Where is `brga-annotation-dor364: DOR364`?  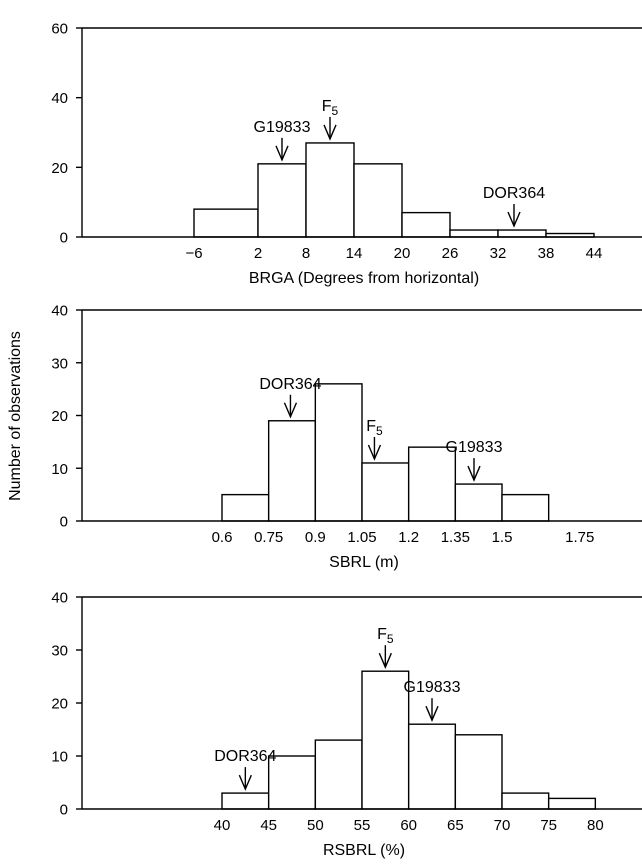 brga-annotation-dor364: DOR364 is located at coordinates (514, 193).